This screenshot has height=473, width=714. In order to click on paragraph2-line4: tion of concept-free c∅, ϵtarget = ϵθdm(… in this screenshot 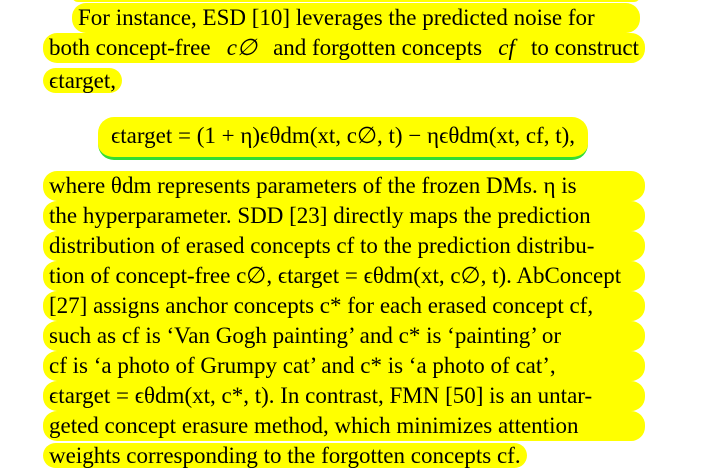, I will do `click(344, 276)`.